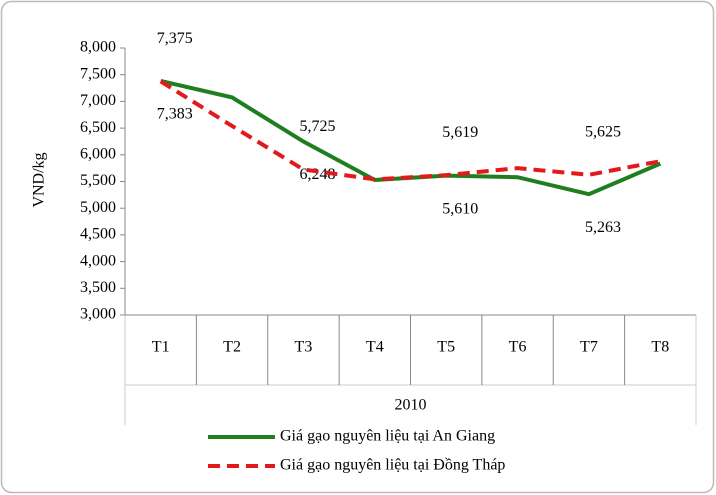 The image size is (716, 495). Describe the element at coordinates (460, 208) in the screenshot. I see `data-label: 5,610` at that location.